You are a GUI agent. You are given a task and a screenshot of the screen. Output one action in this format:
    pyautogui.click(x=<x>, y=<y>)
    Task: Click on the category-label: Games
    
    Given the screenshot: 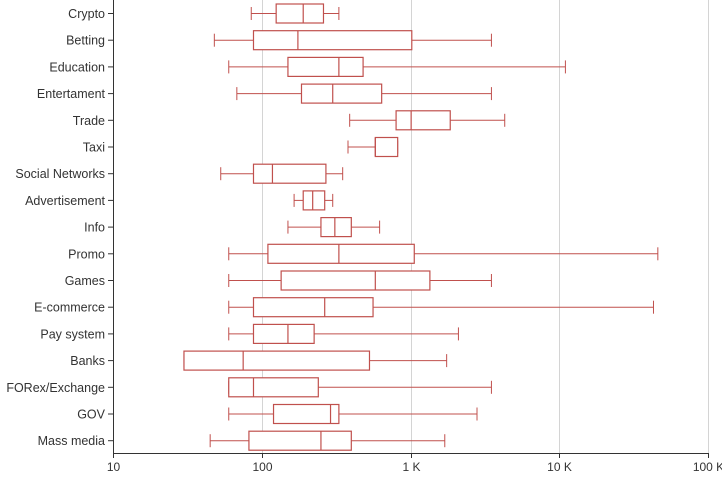 What is the action you would take?
    pyautogui.click(x=85, y=281)
    